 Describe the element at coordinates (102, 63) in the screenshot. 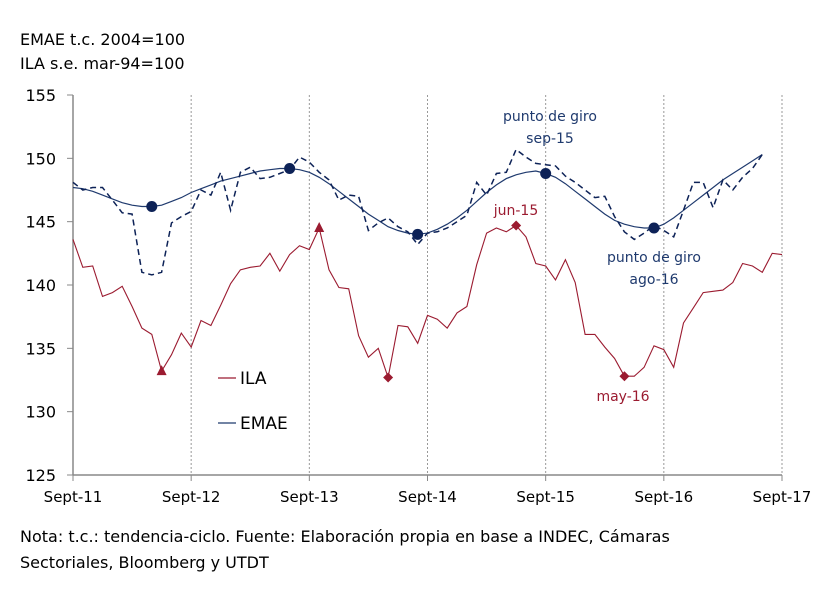

I see `y-unit-label-ila: ILA s.e. mar-94=100` at that location.